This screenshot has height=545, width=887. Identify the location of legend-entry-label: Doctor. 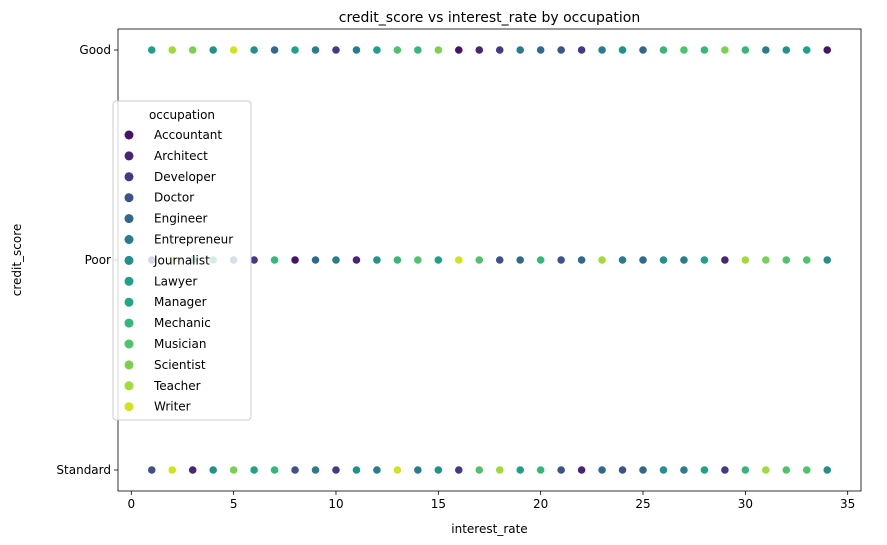
(174, 198).